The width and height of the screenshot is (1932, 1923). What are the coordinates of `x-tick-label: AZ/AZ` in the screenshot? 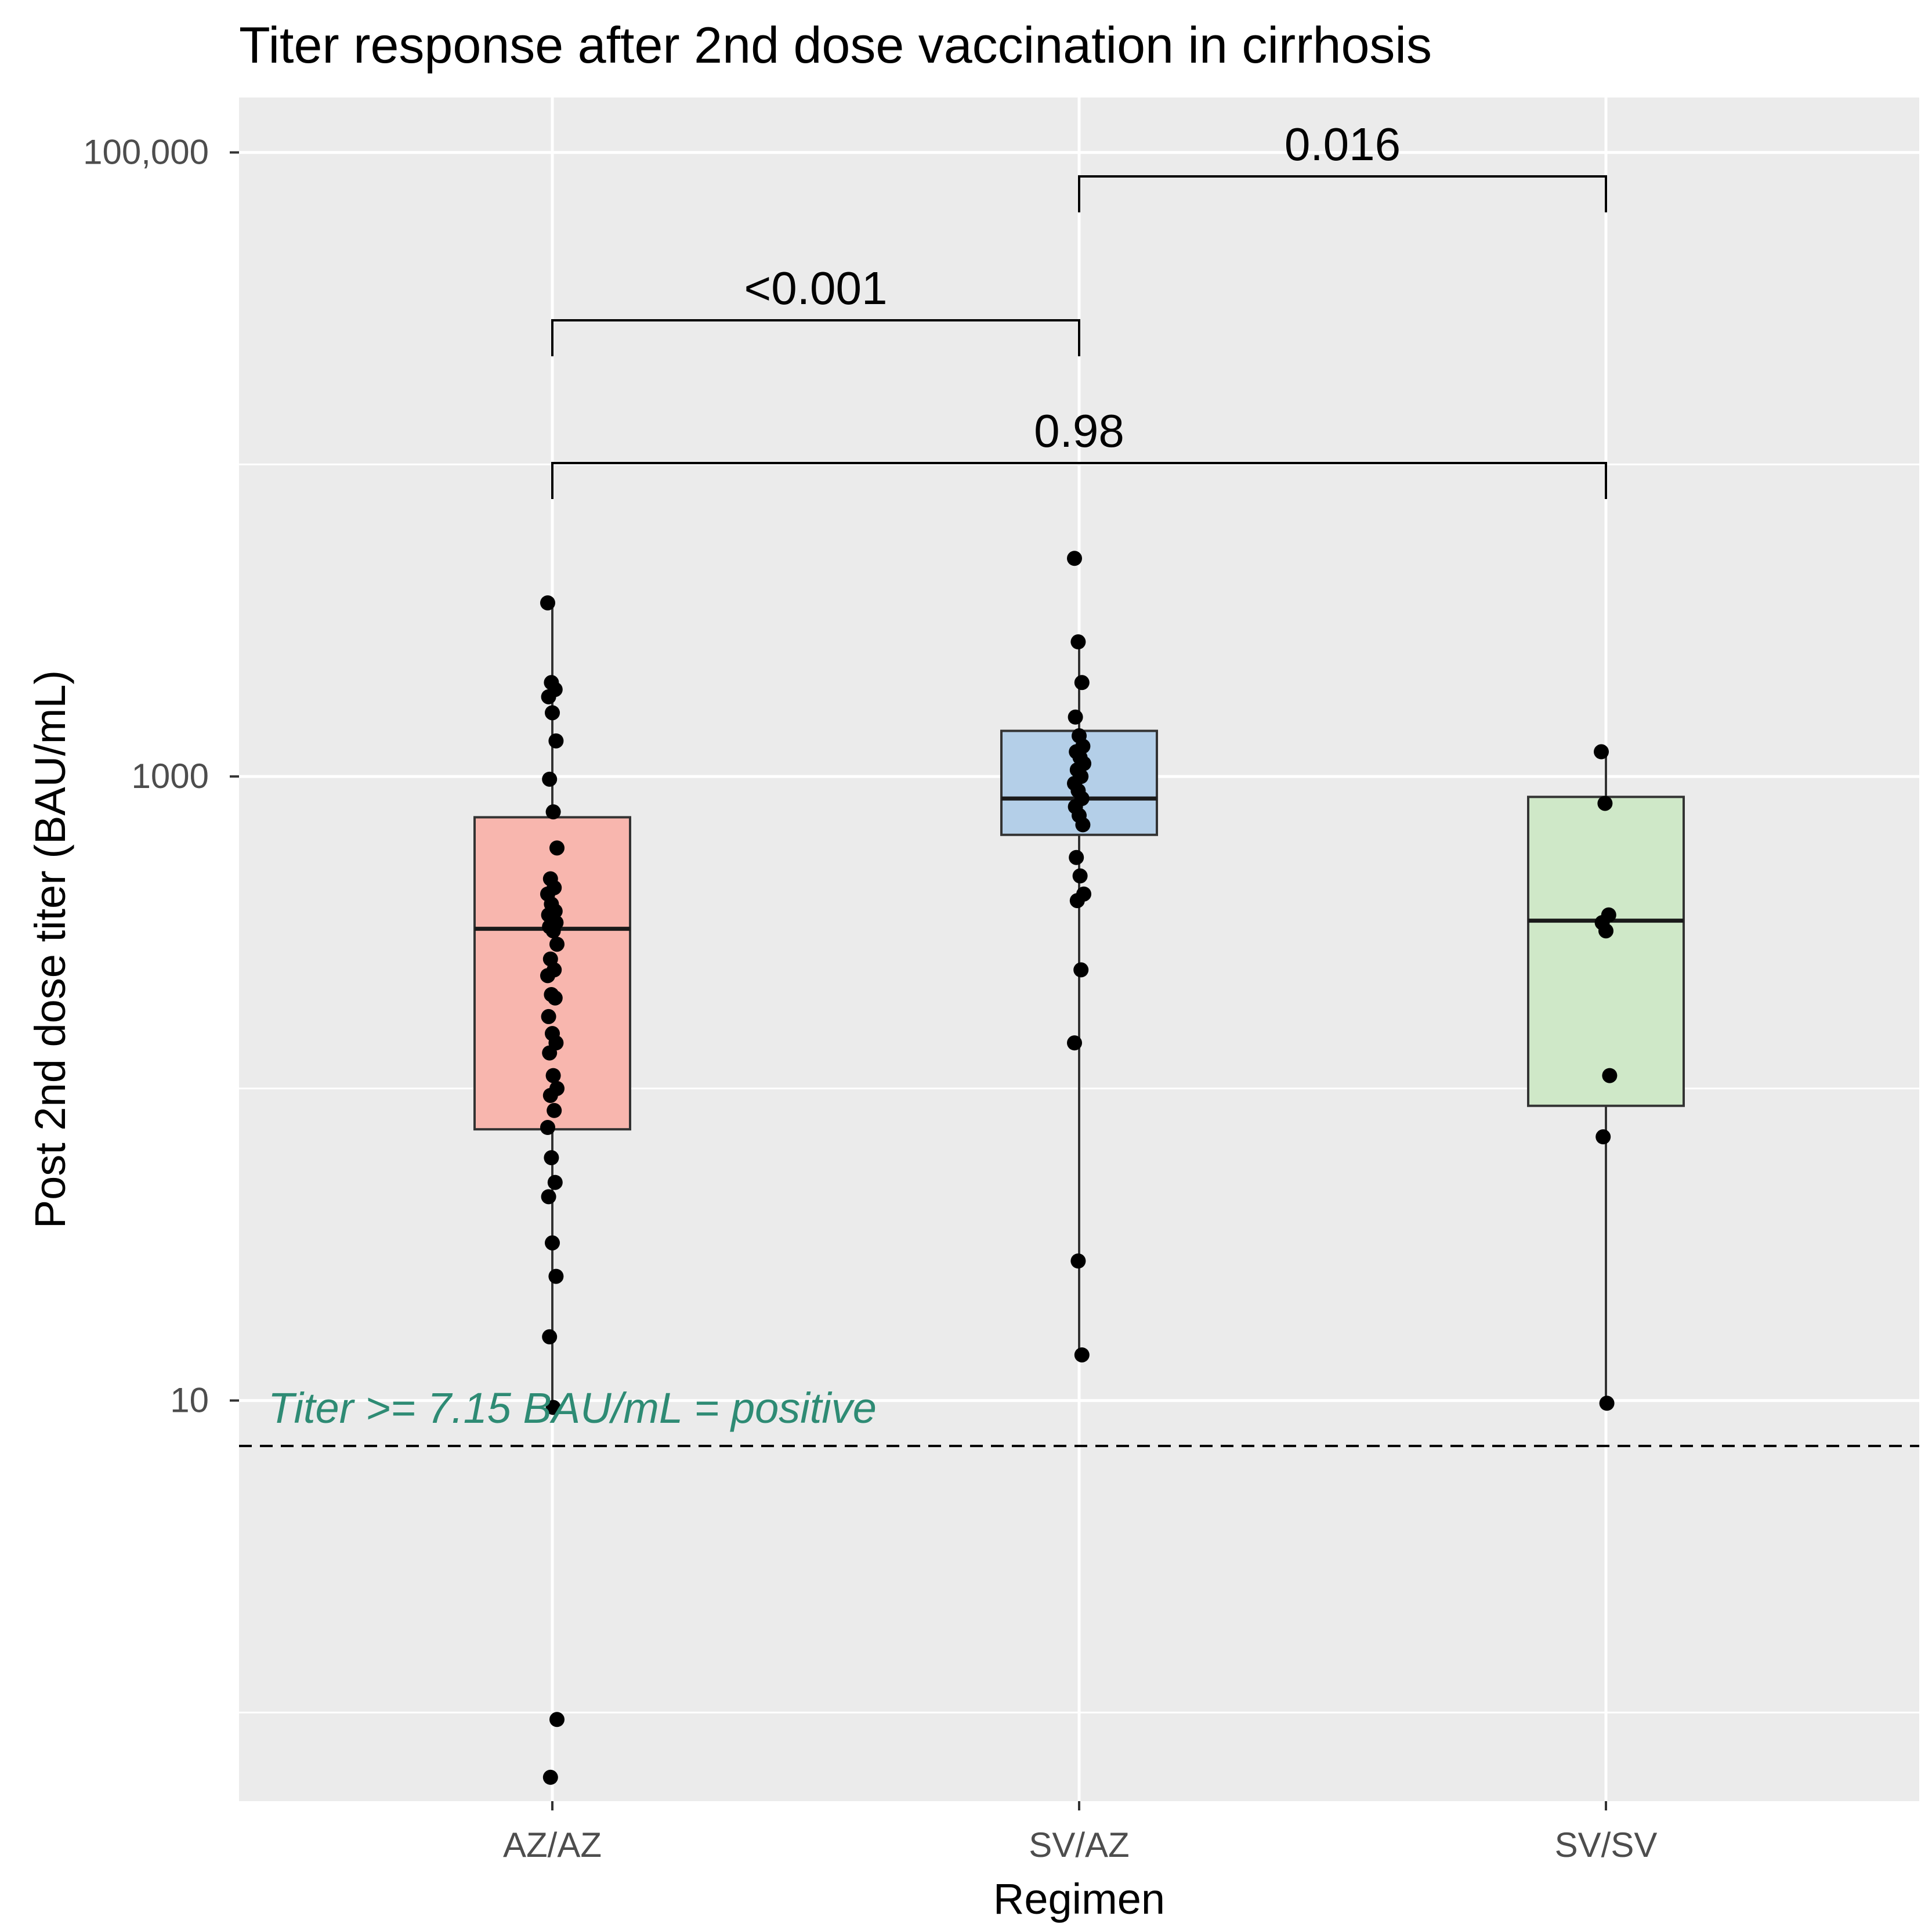 It's located at (552, 1845).